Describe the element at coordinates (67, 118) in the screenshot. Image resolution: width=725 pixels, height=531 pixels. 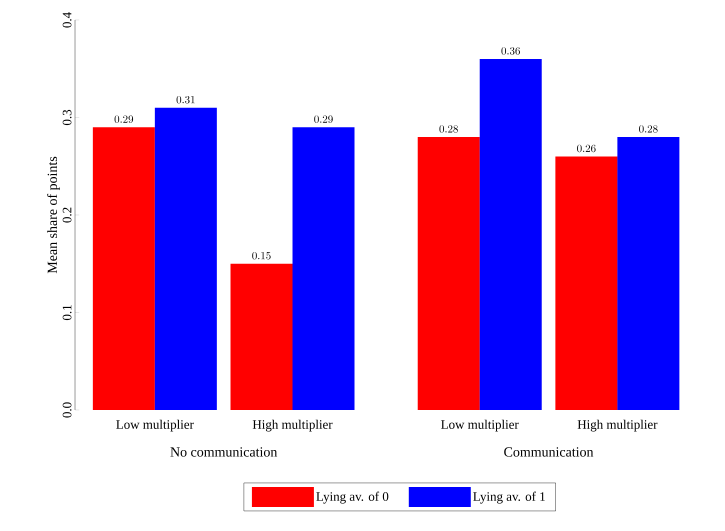
I see `y-tick-label: 0.3` at that location.